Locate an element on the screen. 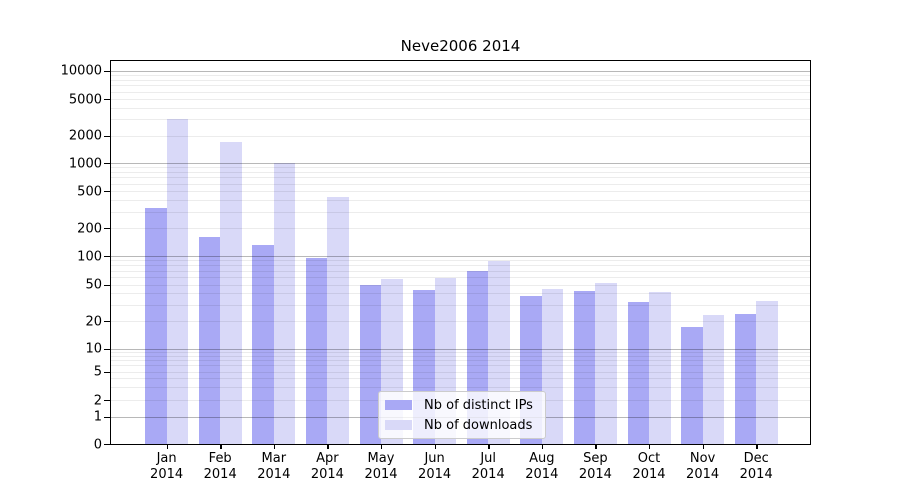 The image size is (900, 500). bar-nb-of-downloads-sep-2014 is located at coordinates (606, 363).